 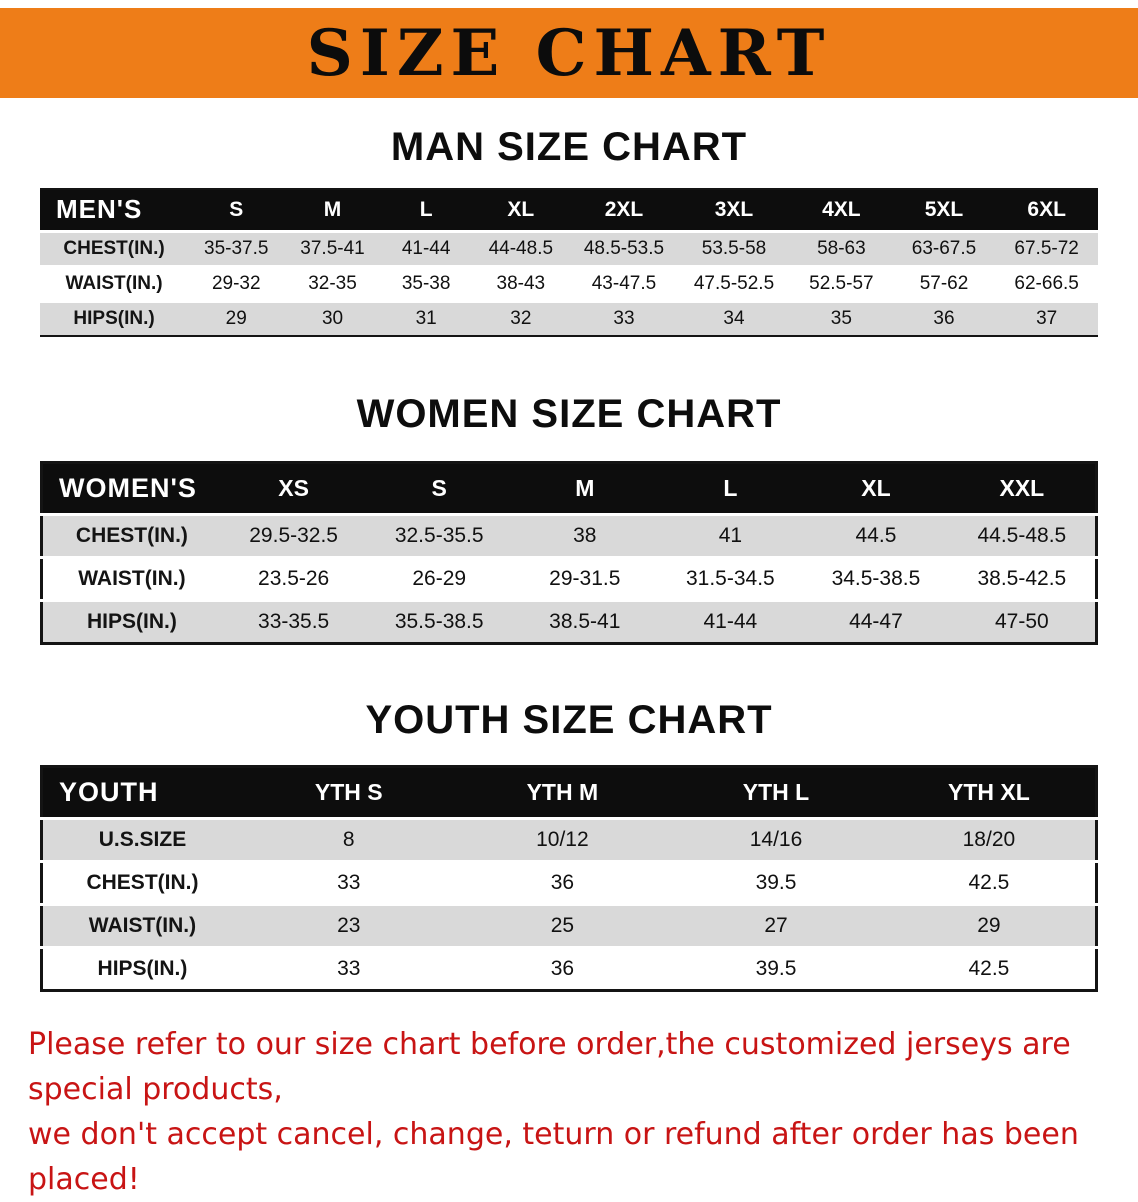 What do you see at coordinates (944, 247) in the screenshot?
I see `size-cell: 63-67.5` at bounding box center [944, 247].